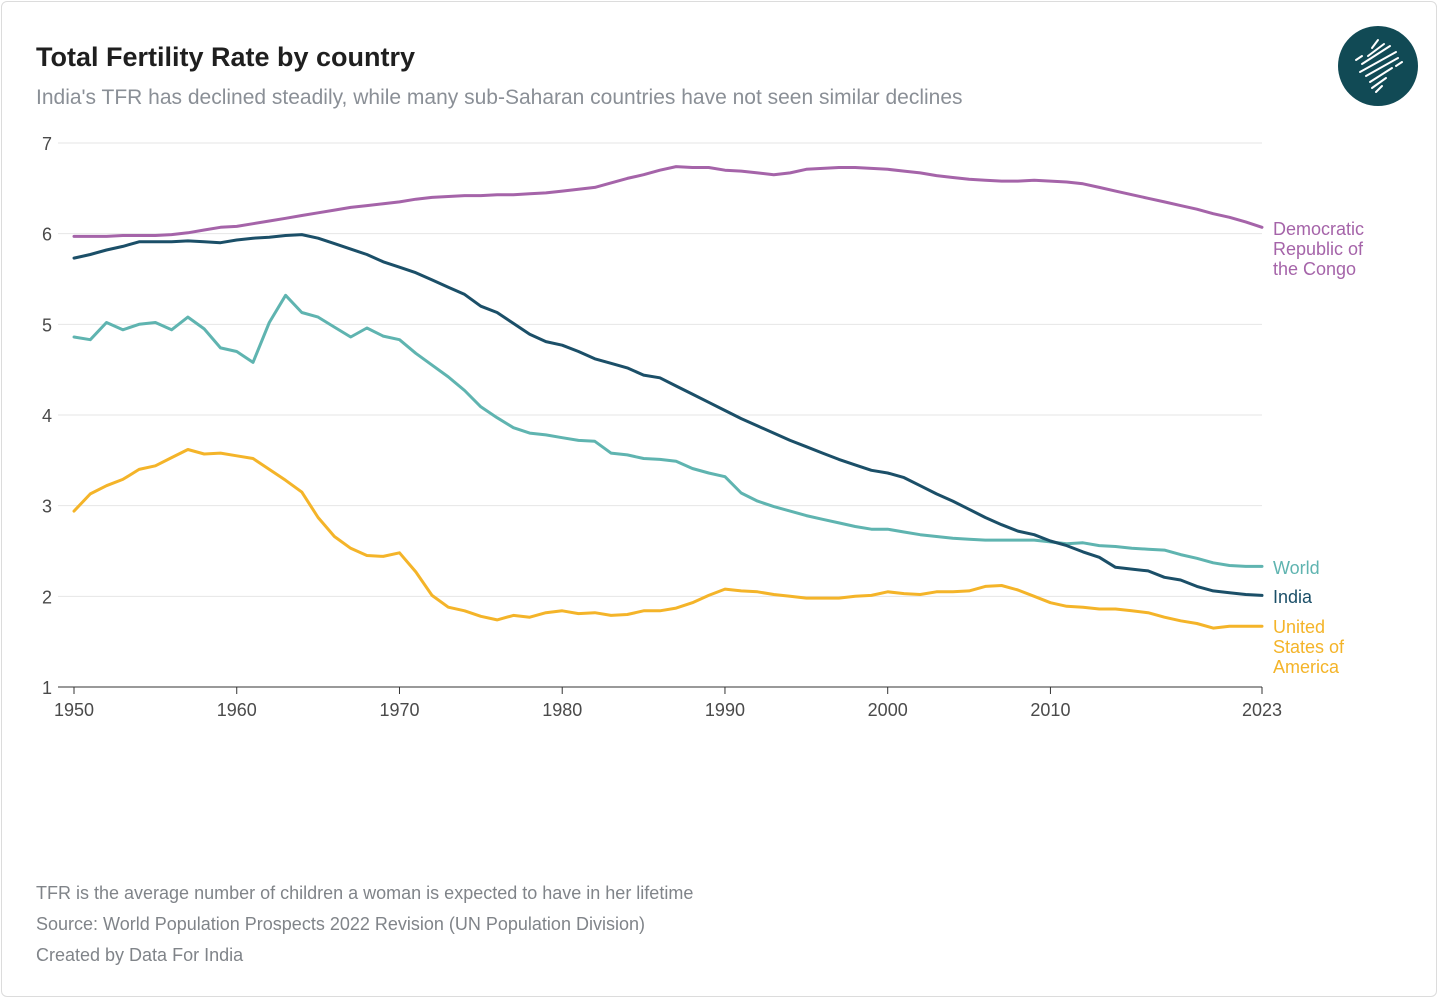  I want to click on footer-credit: Created by Data For India, so click(140, 955).